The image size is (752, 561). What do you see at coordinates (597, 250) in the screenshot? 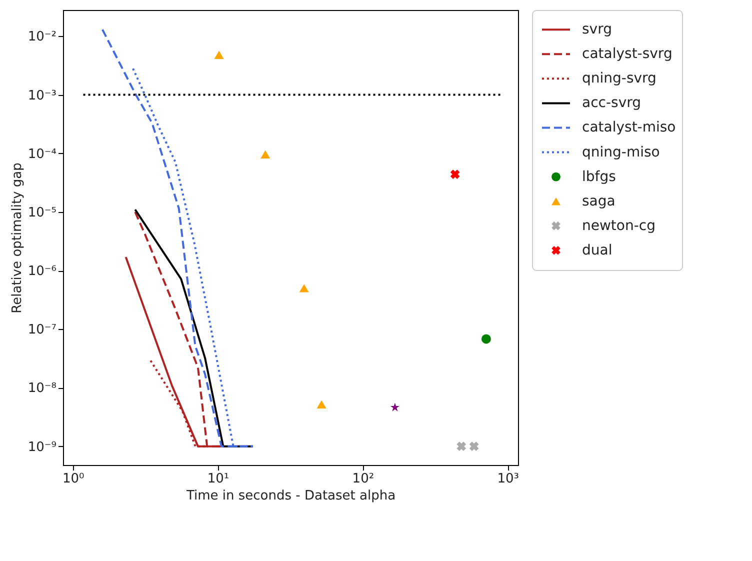
I see `legend-label: dual` at bounding box center [597, 250].